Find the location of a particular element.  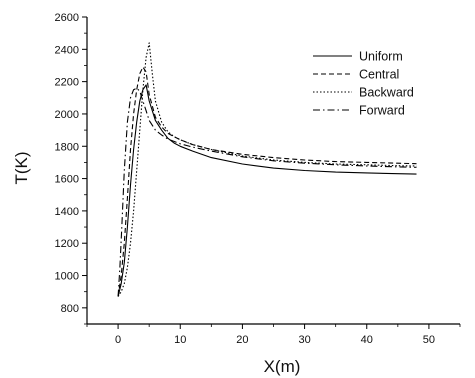

x-tick-label: 10 is located at coordinates (180, 340).